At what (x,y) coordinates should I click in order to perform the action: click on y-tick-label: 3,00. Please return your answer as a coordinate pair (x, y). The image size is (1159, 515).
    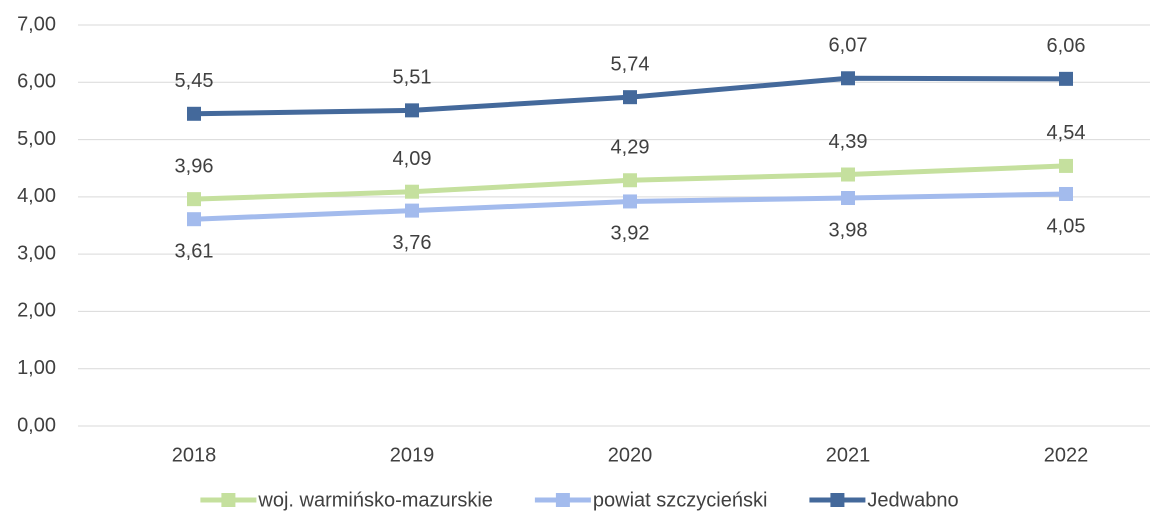
    Looking at the image, I should click on (36, 253).